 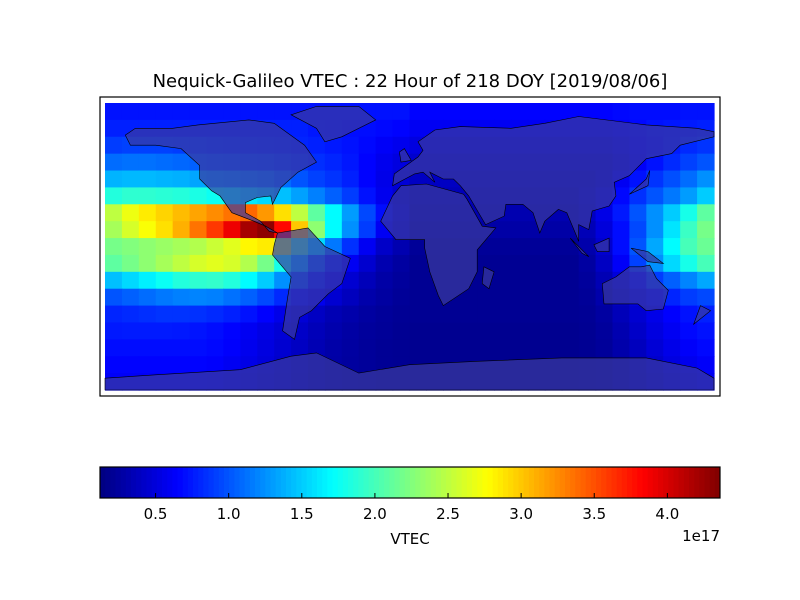 I want to click on colorbar-tick-label: 2.5, so click(x=448, y=514).